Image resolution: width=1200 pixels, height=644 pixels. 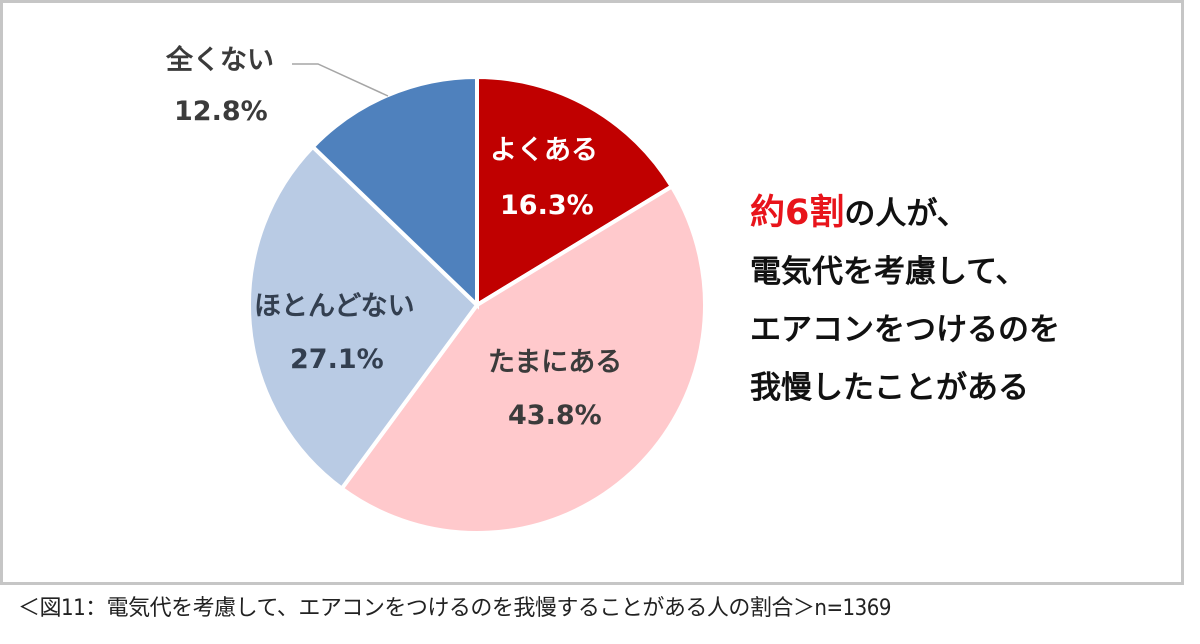 I want to click on slice-value-sometimes: 43.8%, so click(x=555, y=415).